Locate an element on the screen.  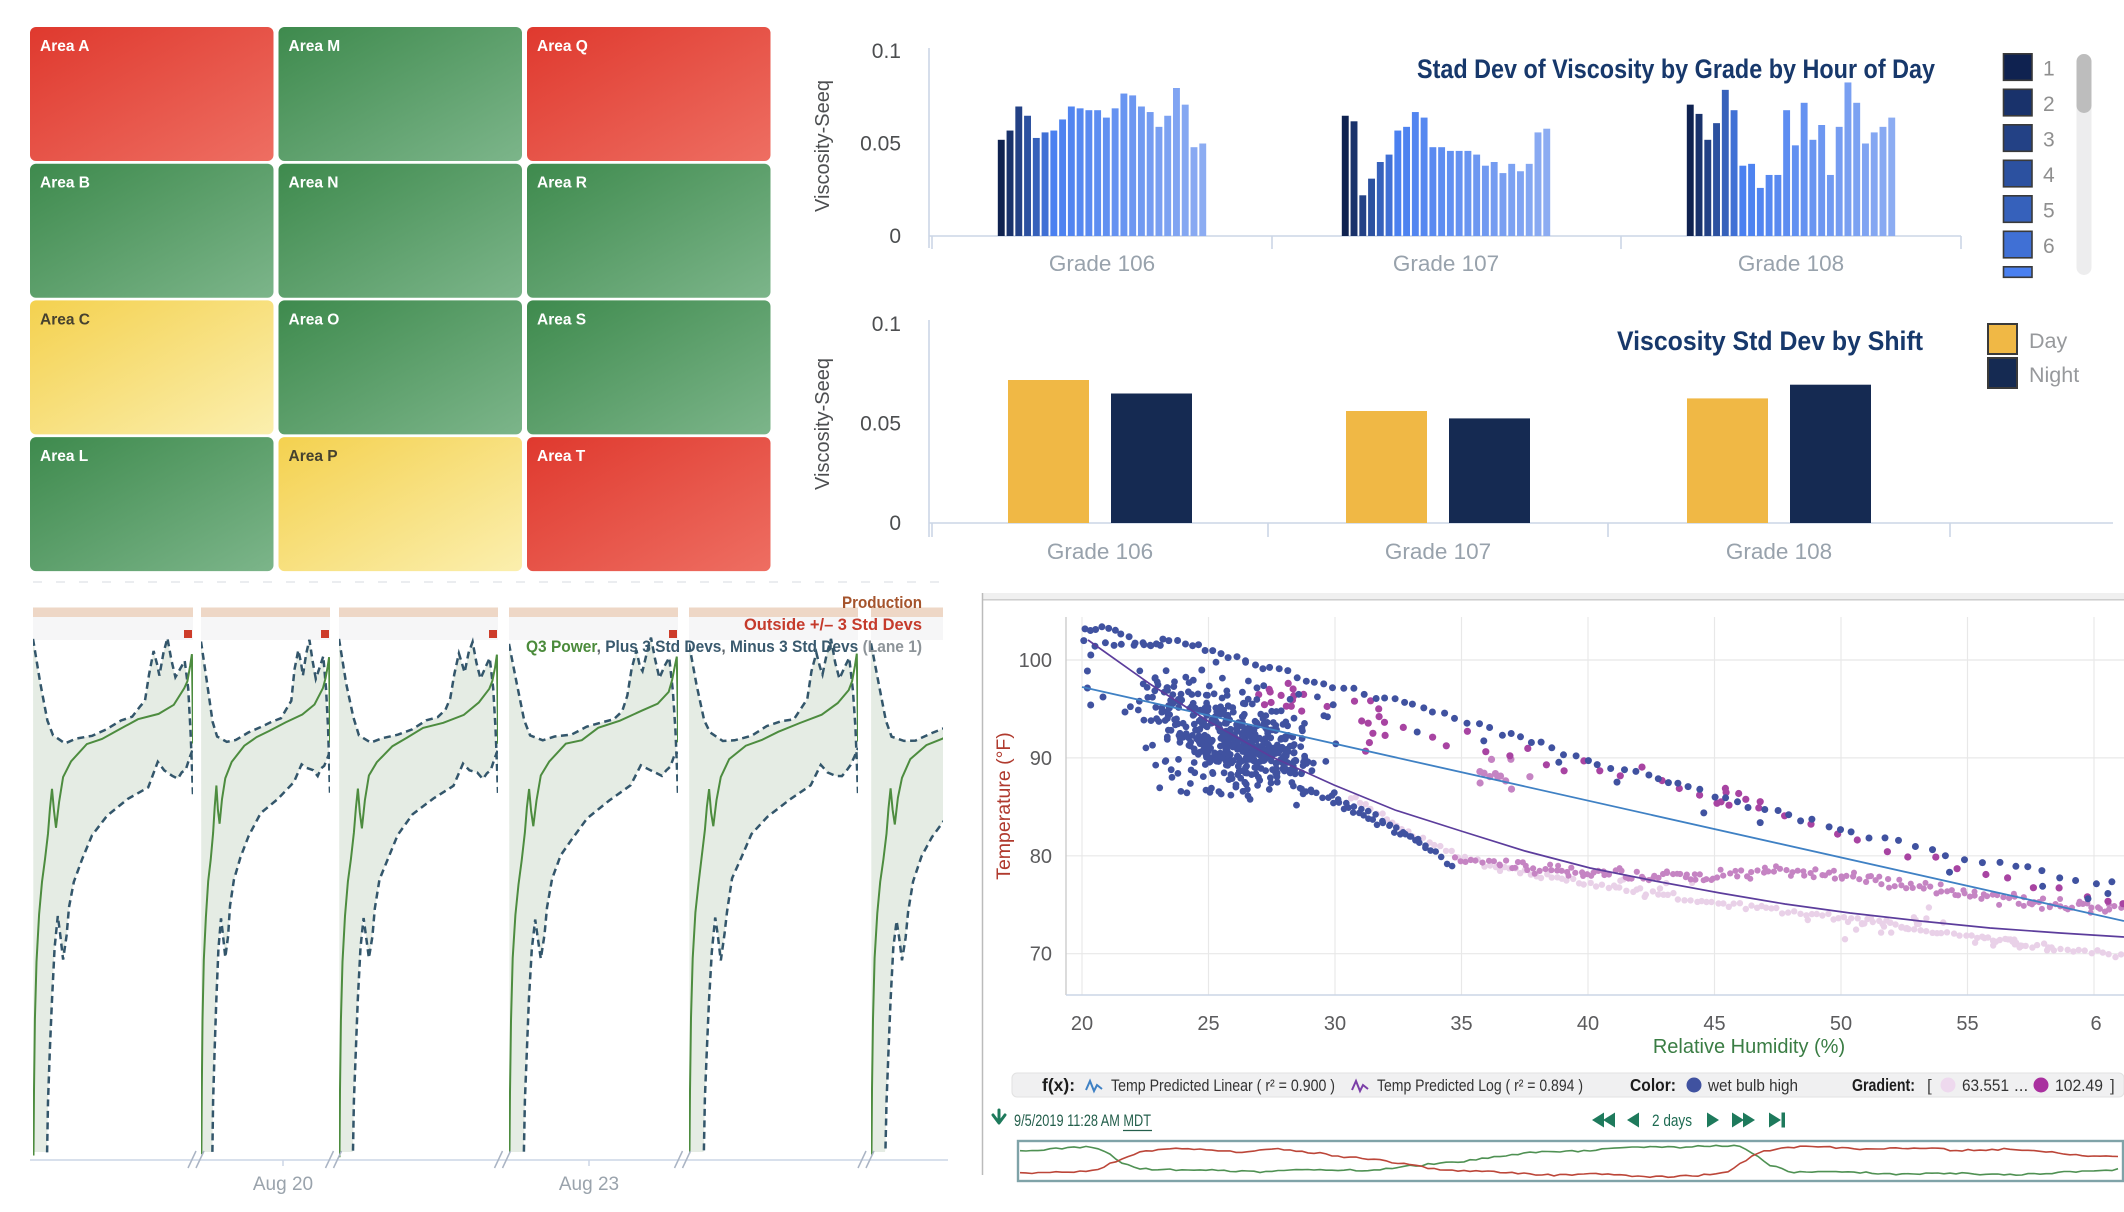
svg-text: 63.551 is located at coordinates (1985, 1085).